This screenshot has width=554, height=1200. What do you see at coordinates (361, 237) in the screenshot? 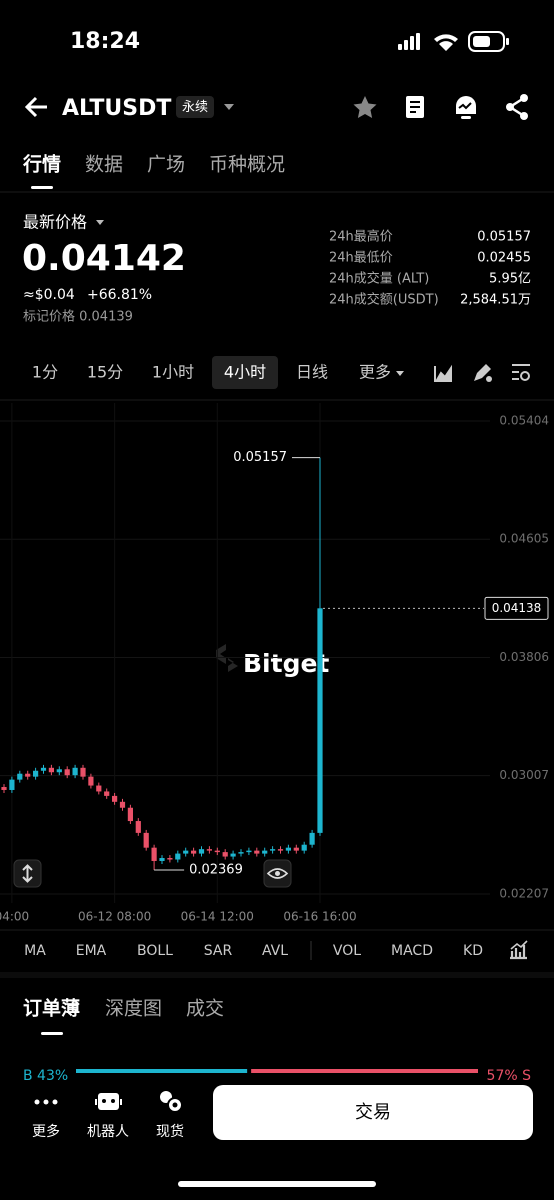
I see `stat-label: 24h最高价` at bounding box center [361, 237].